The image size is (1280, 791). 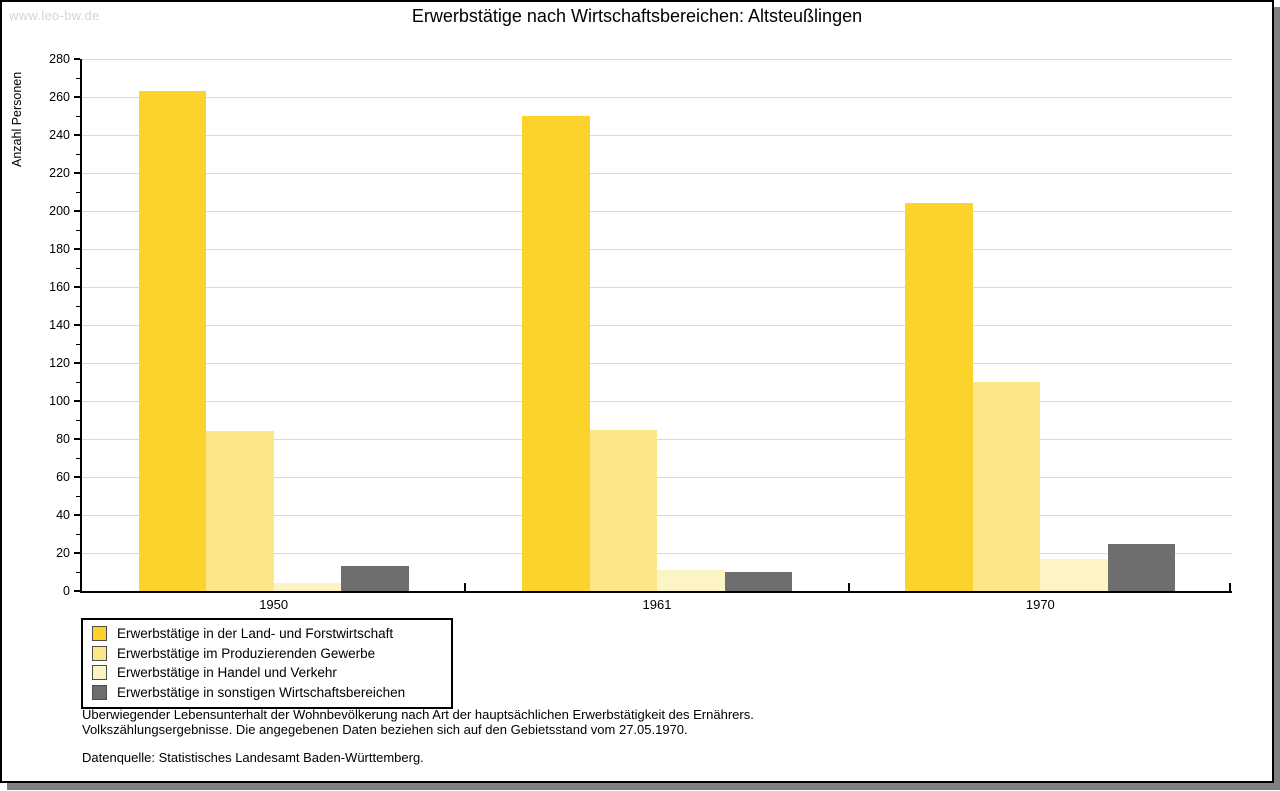 I want to click on legend-item: Erwerbstätige in Handel und Verkehr, so click(x=267, y=673).